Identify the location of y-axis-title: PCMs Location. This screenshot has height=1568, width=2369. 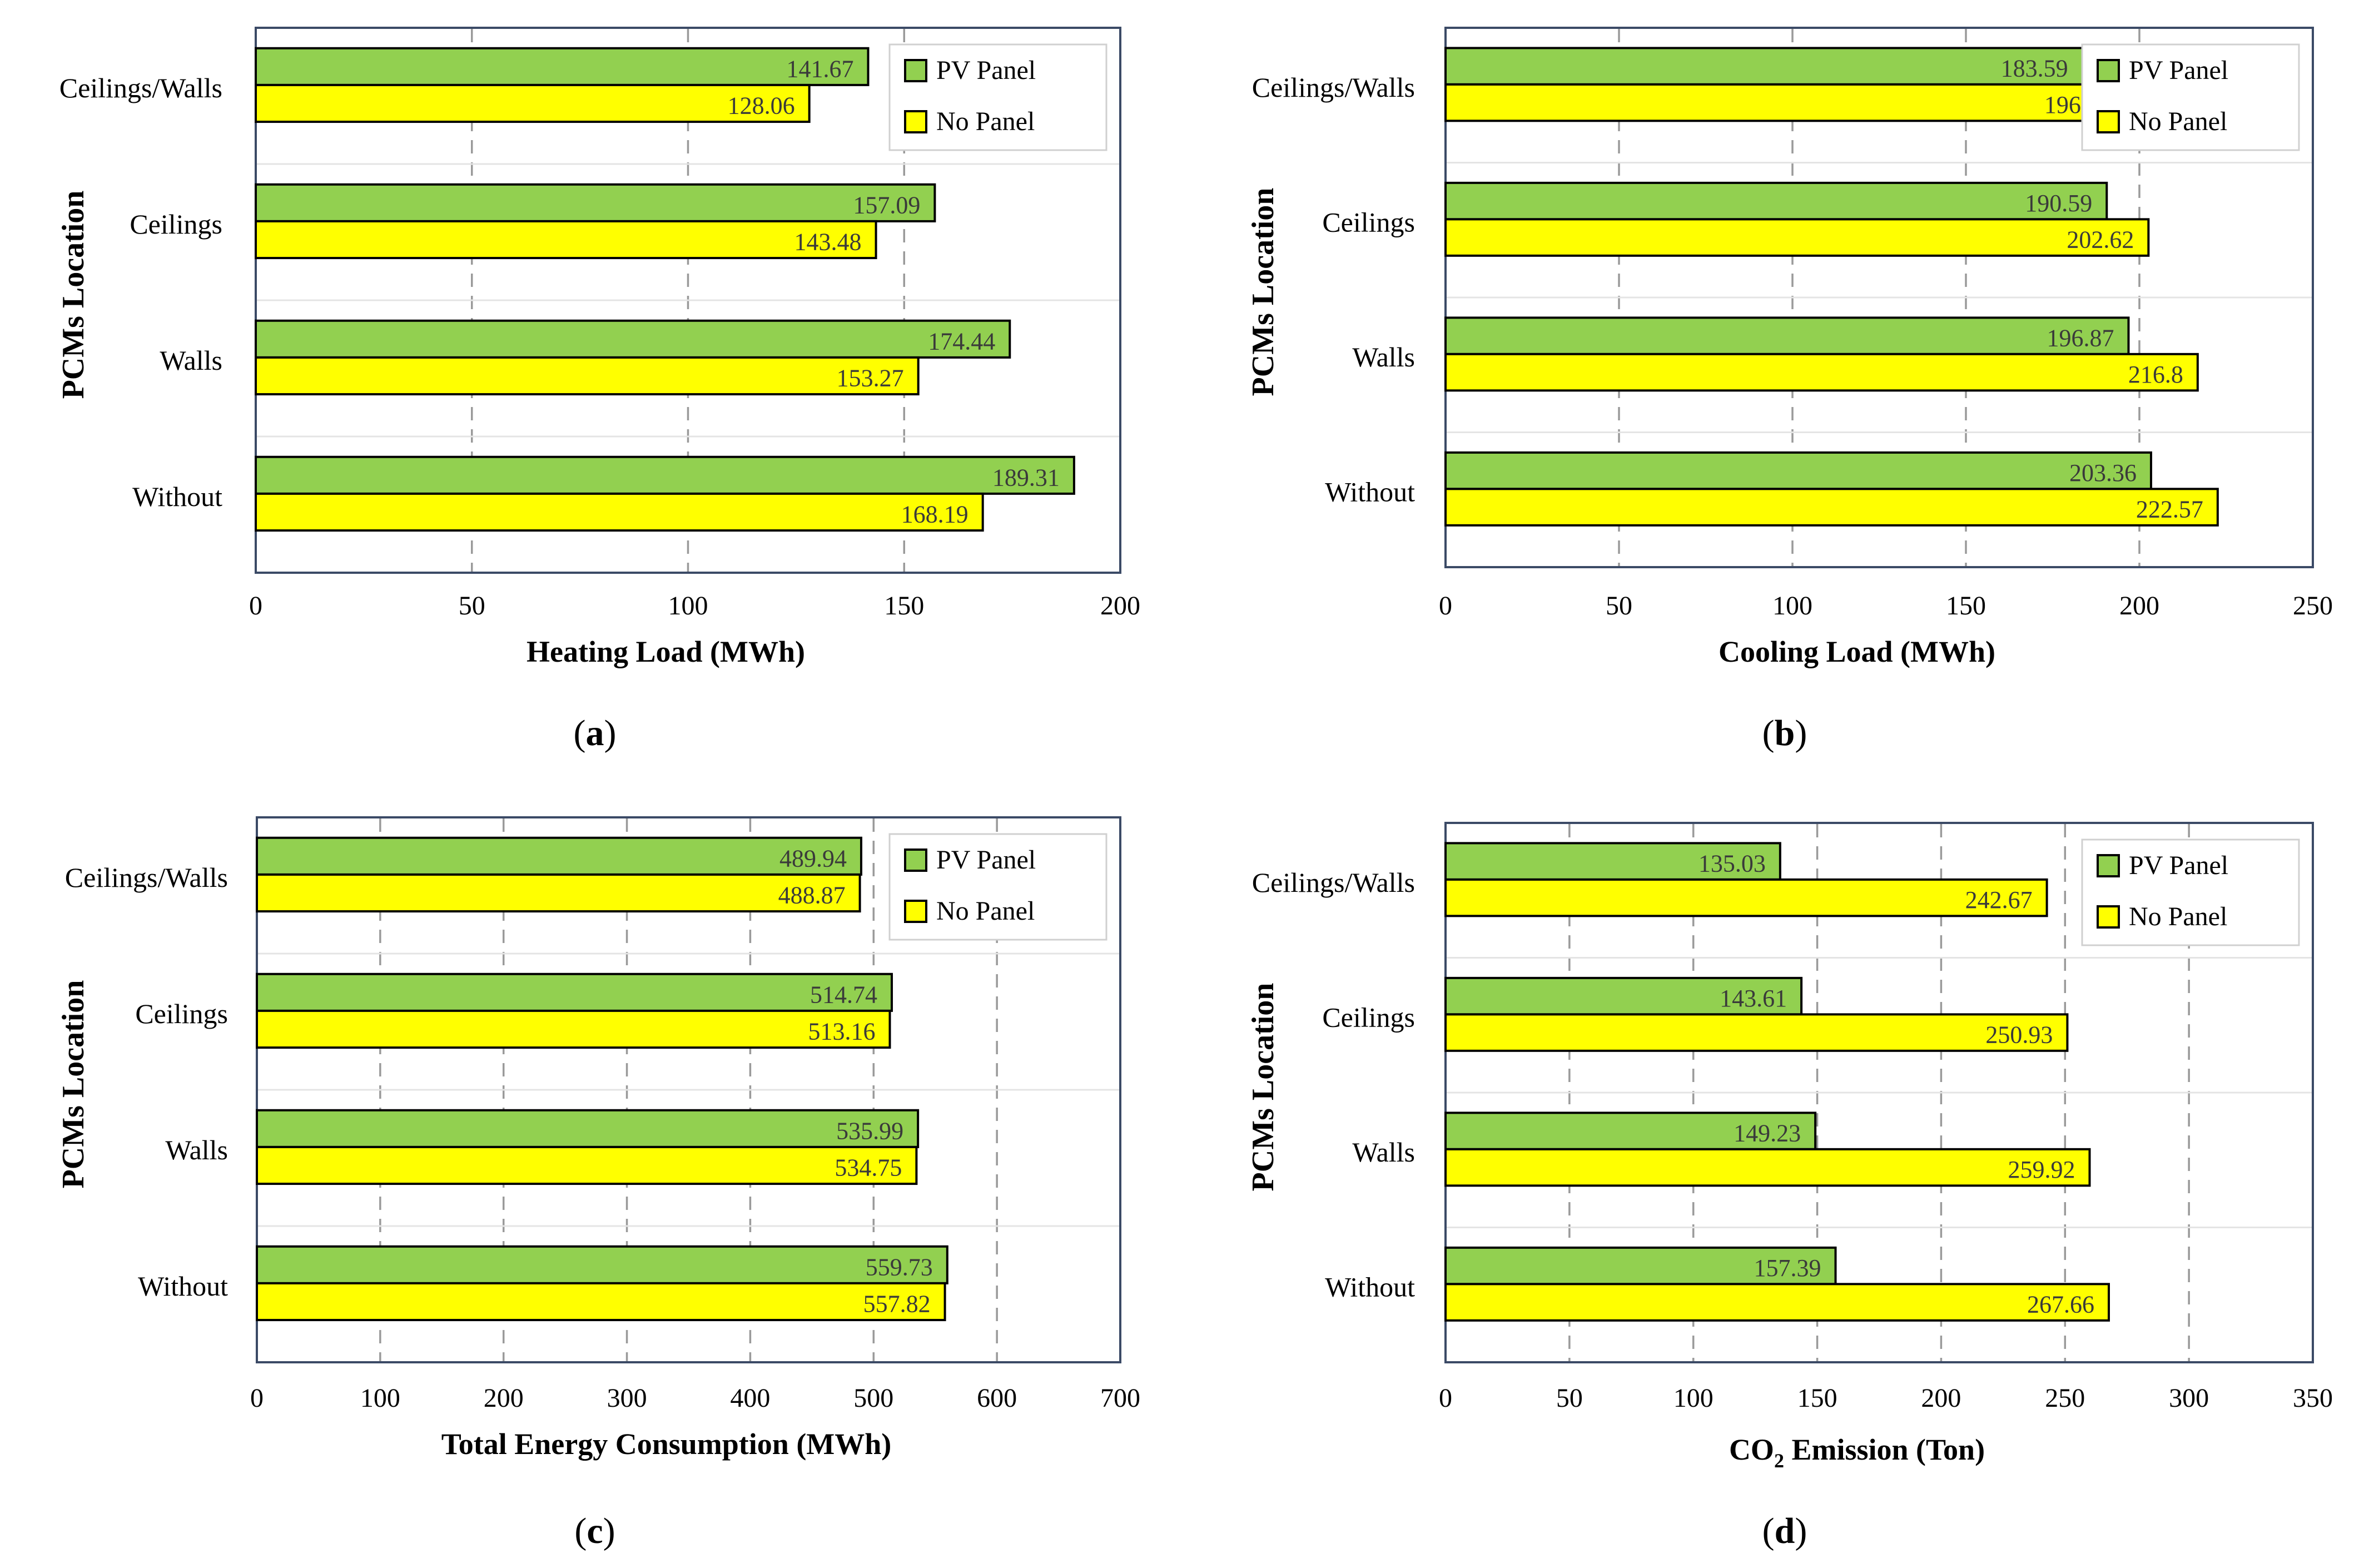
(1263, 292).